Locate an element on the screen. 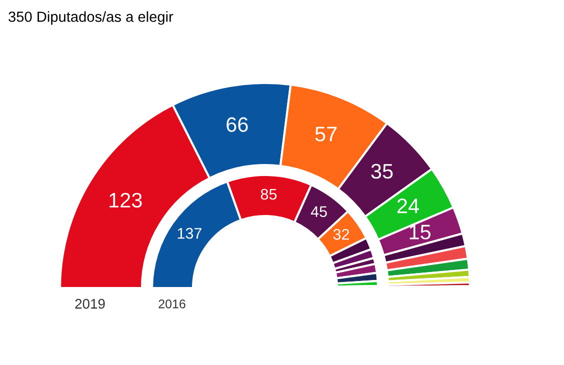 This screenshot has height=365, width=564. text: 2019 is located at coordinates (90, 303).